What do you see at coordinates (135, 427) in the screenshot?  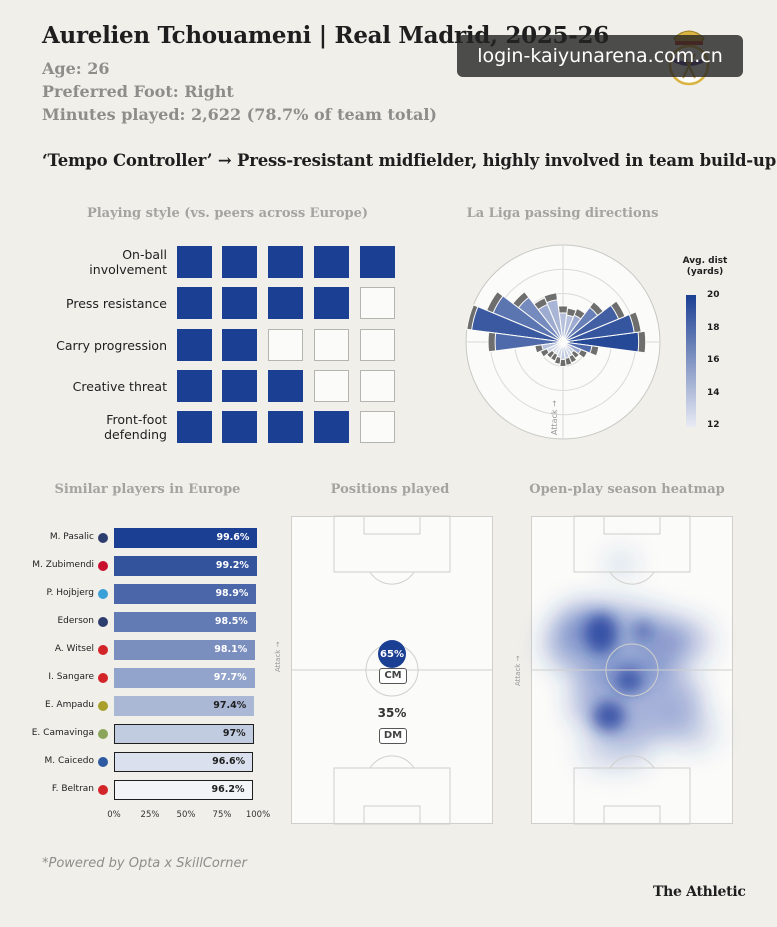 I see `playing-style-label: Front-foot defending` at bounding box center [135, 427].